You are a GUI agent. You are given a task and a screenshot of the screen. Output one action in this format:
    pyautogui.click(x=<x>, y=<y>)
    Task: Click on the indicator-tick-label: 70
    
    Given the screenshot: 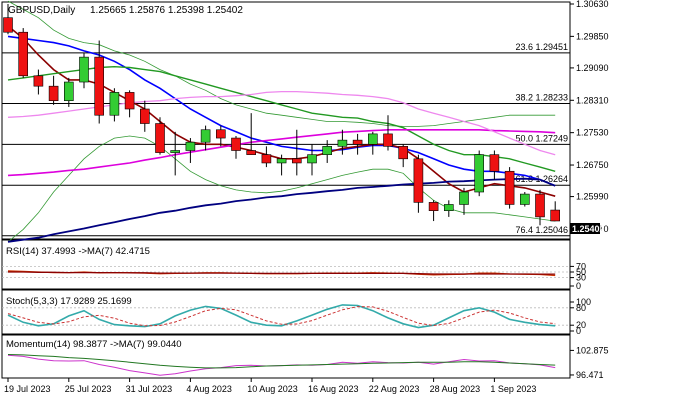 What is the action you would take?
    pyautogui.click(x=581, y=266)
    